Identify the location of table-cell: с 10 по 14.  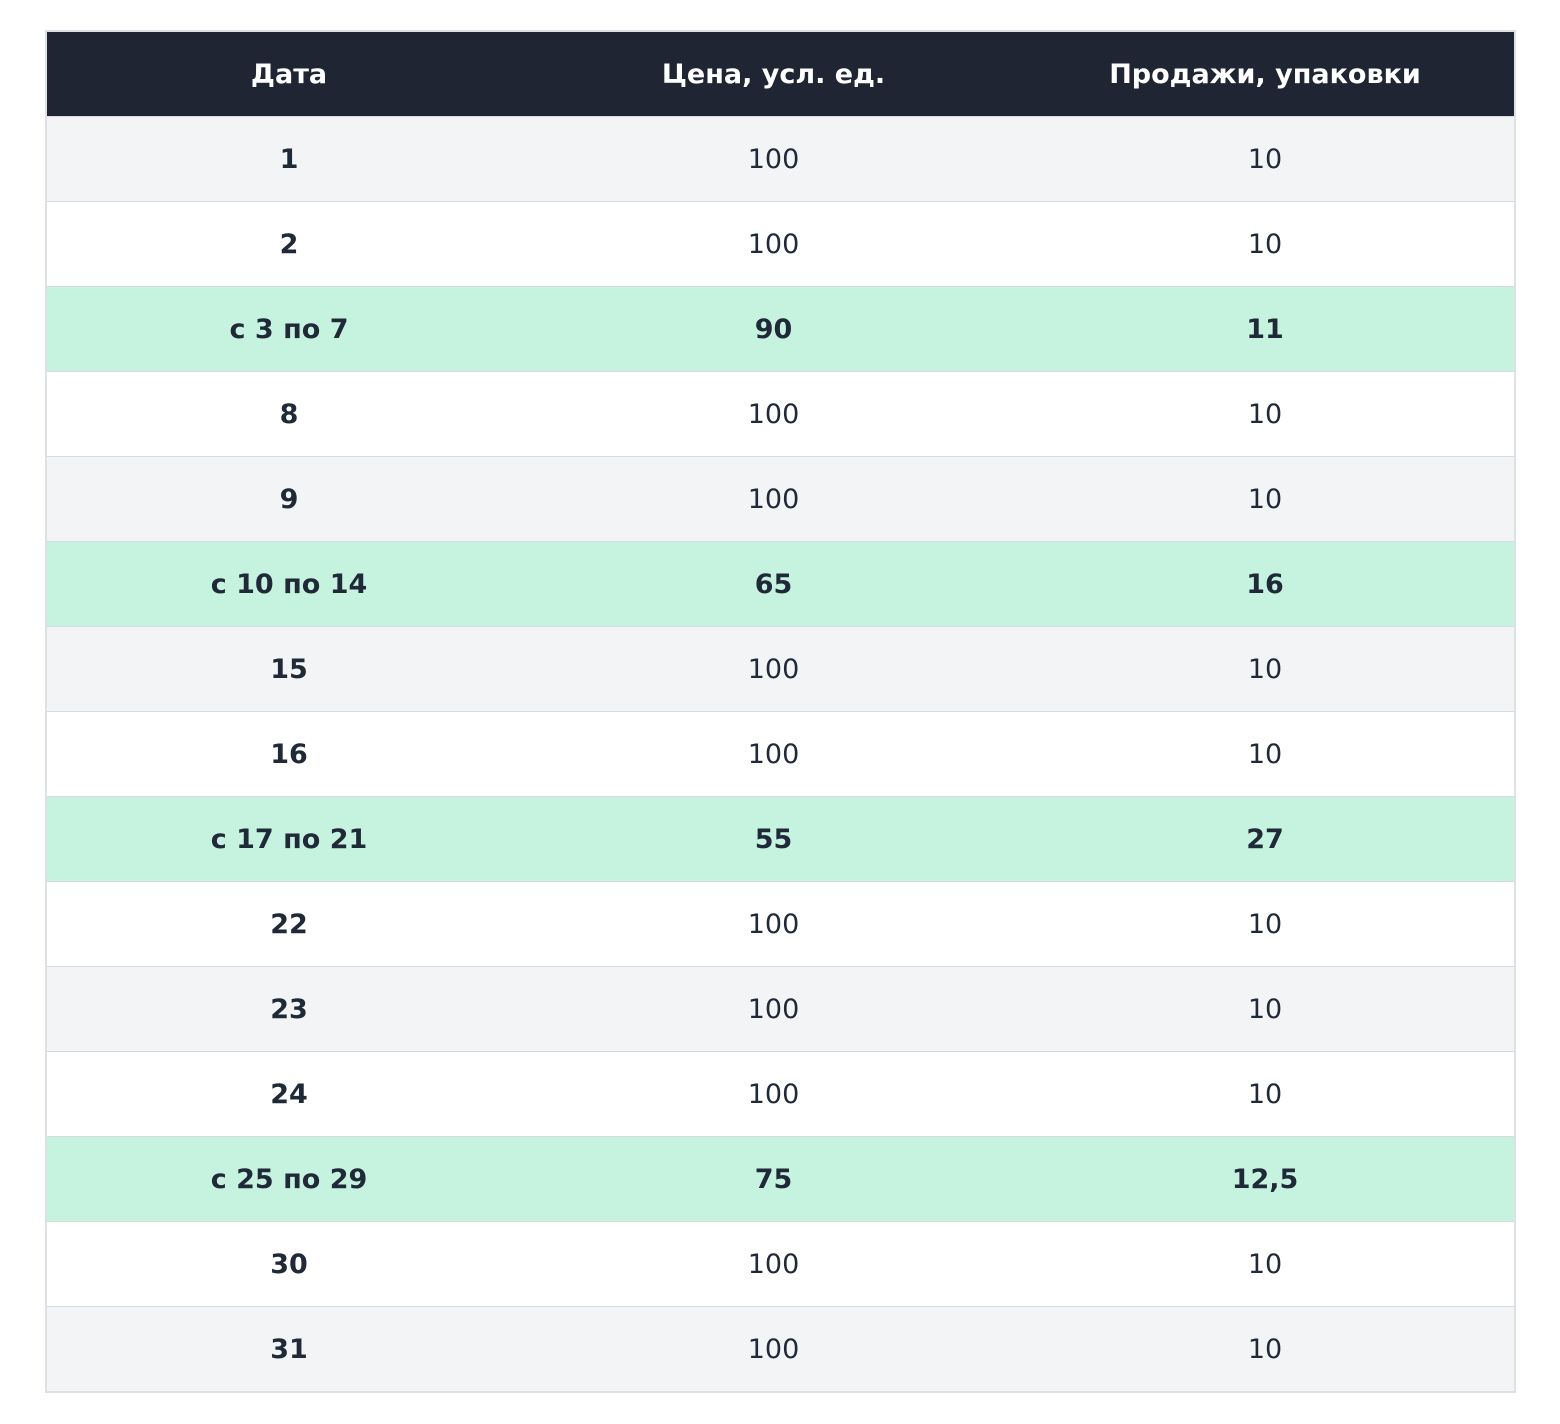
(288, 584).